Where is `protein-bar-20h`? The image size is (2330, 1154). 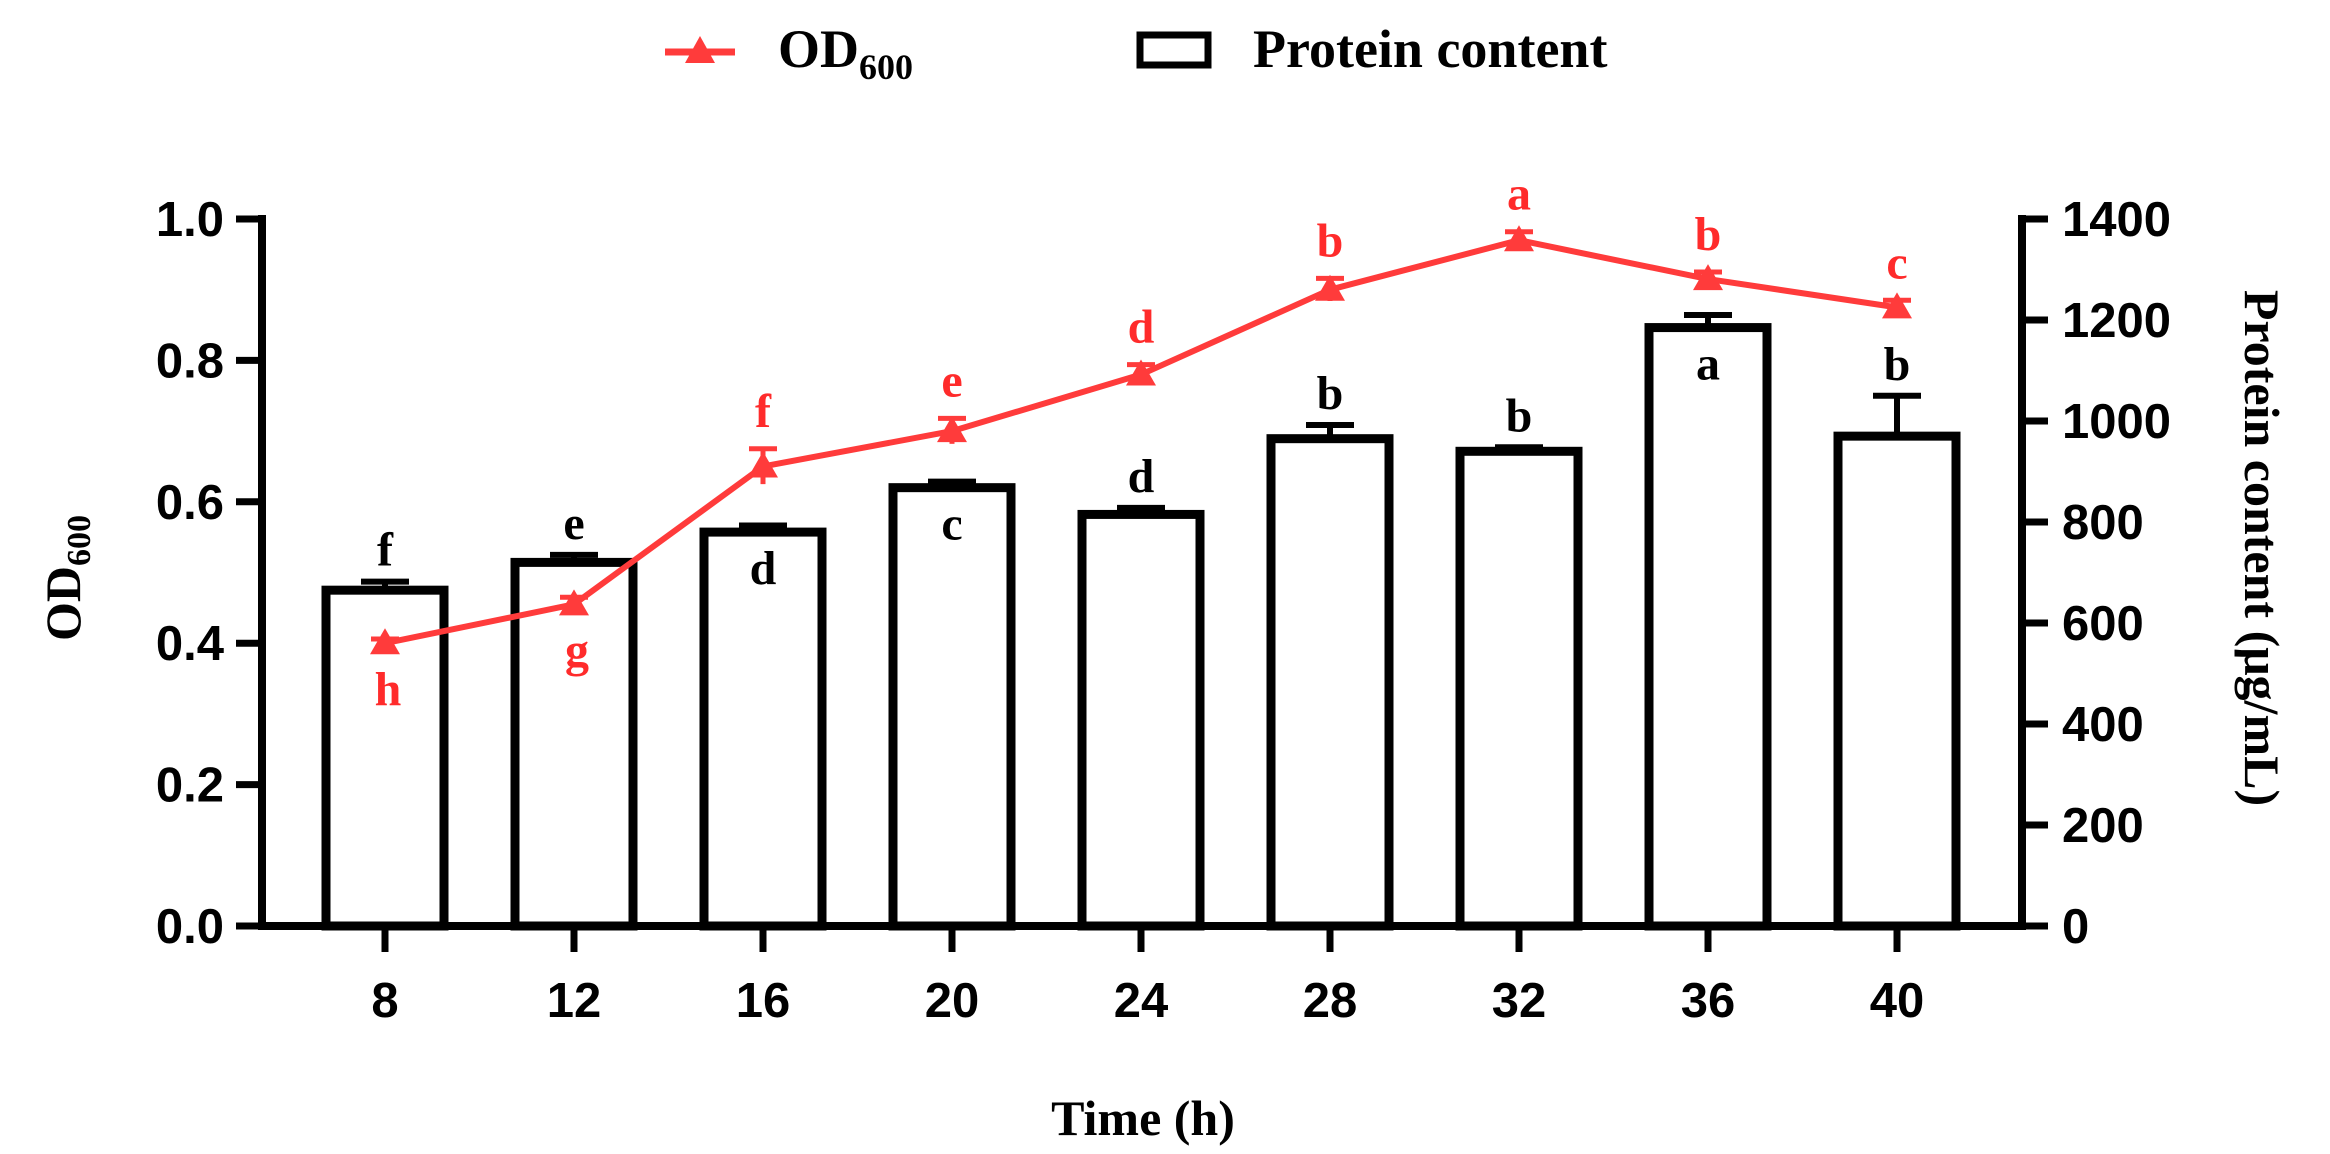 protein-bar-20h is located at coordinates (952, 707).